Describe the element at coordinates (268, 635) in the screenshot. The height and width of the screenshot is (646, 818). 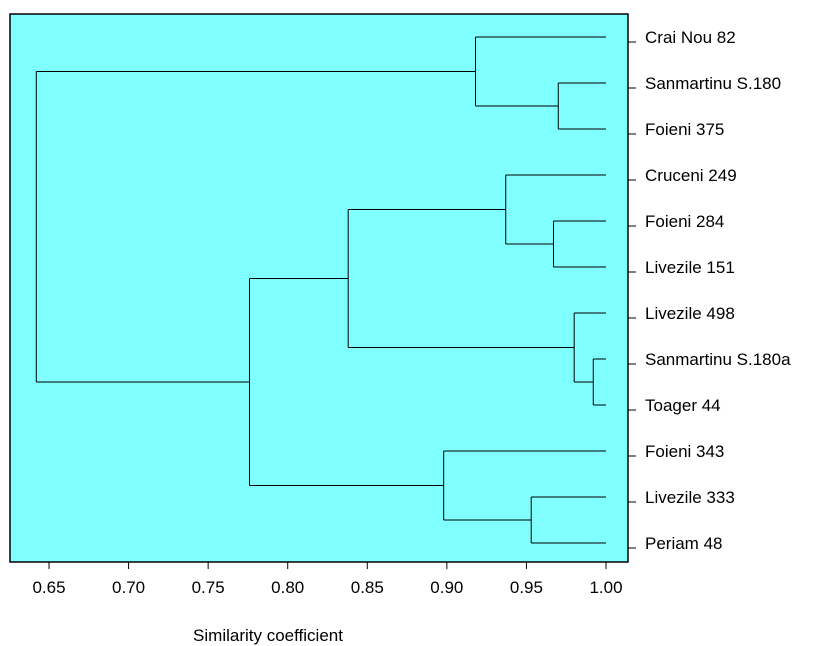
I see `x-axis-title: Similarity coefficient` at that location.